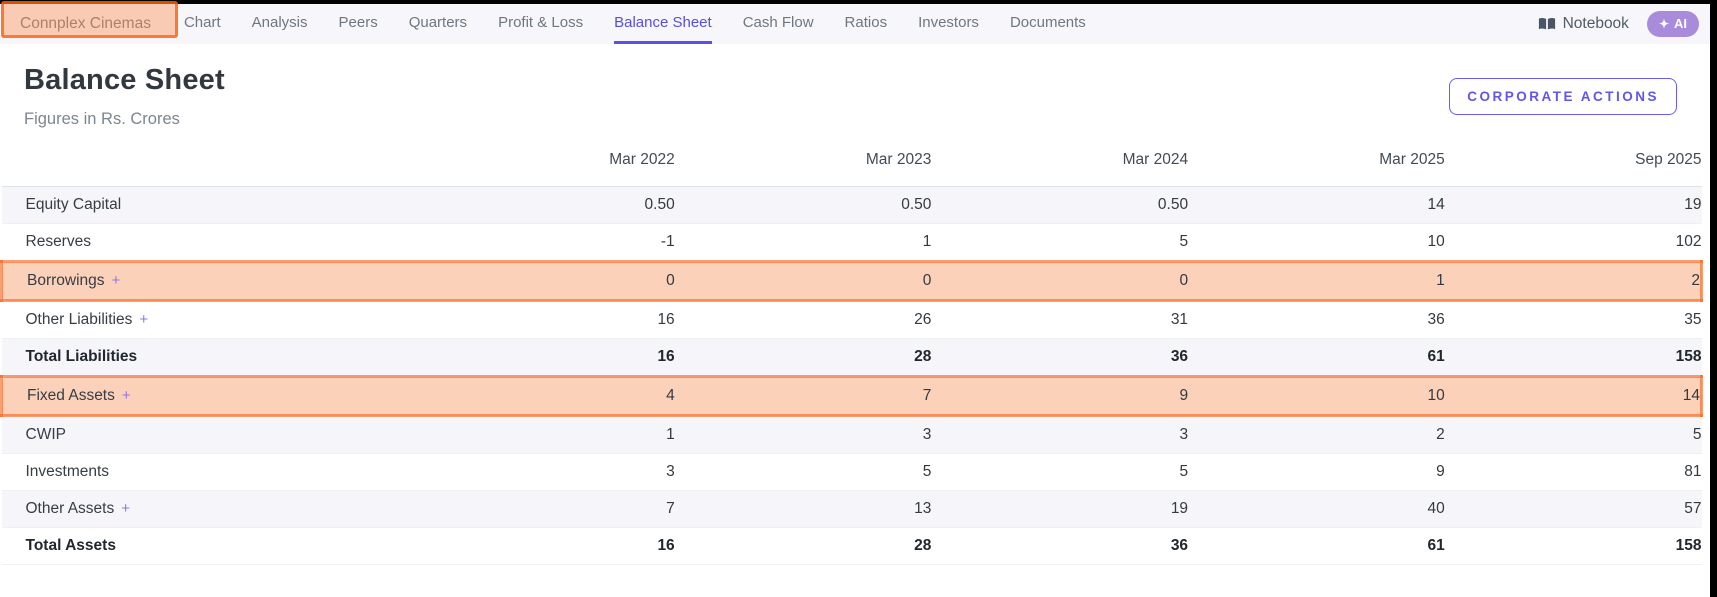 The width and height of the screenshot is (1717, 597). What do you see at coordinates (209, 161) in the screenshot?
I see `empty-header-cell` at bounding box center [209, 161].